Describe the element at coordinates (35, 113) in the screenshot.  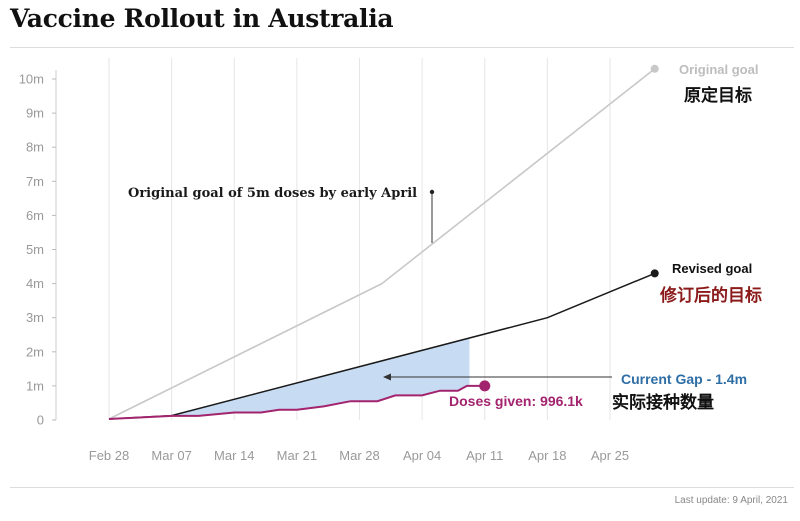
I see `y-tick-label: 9m` at that location.